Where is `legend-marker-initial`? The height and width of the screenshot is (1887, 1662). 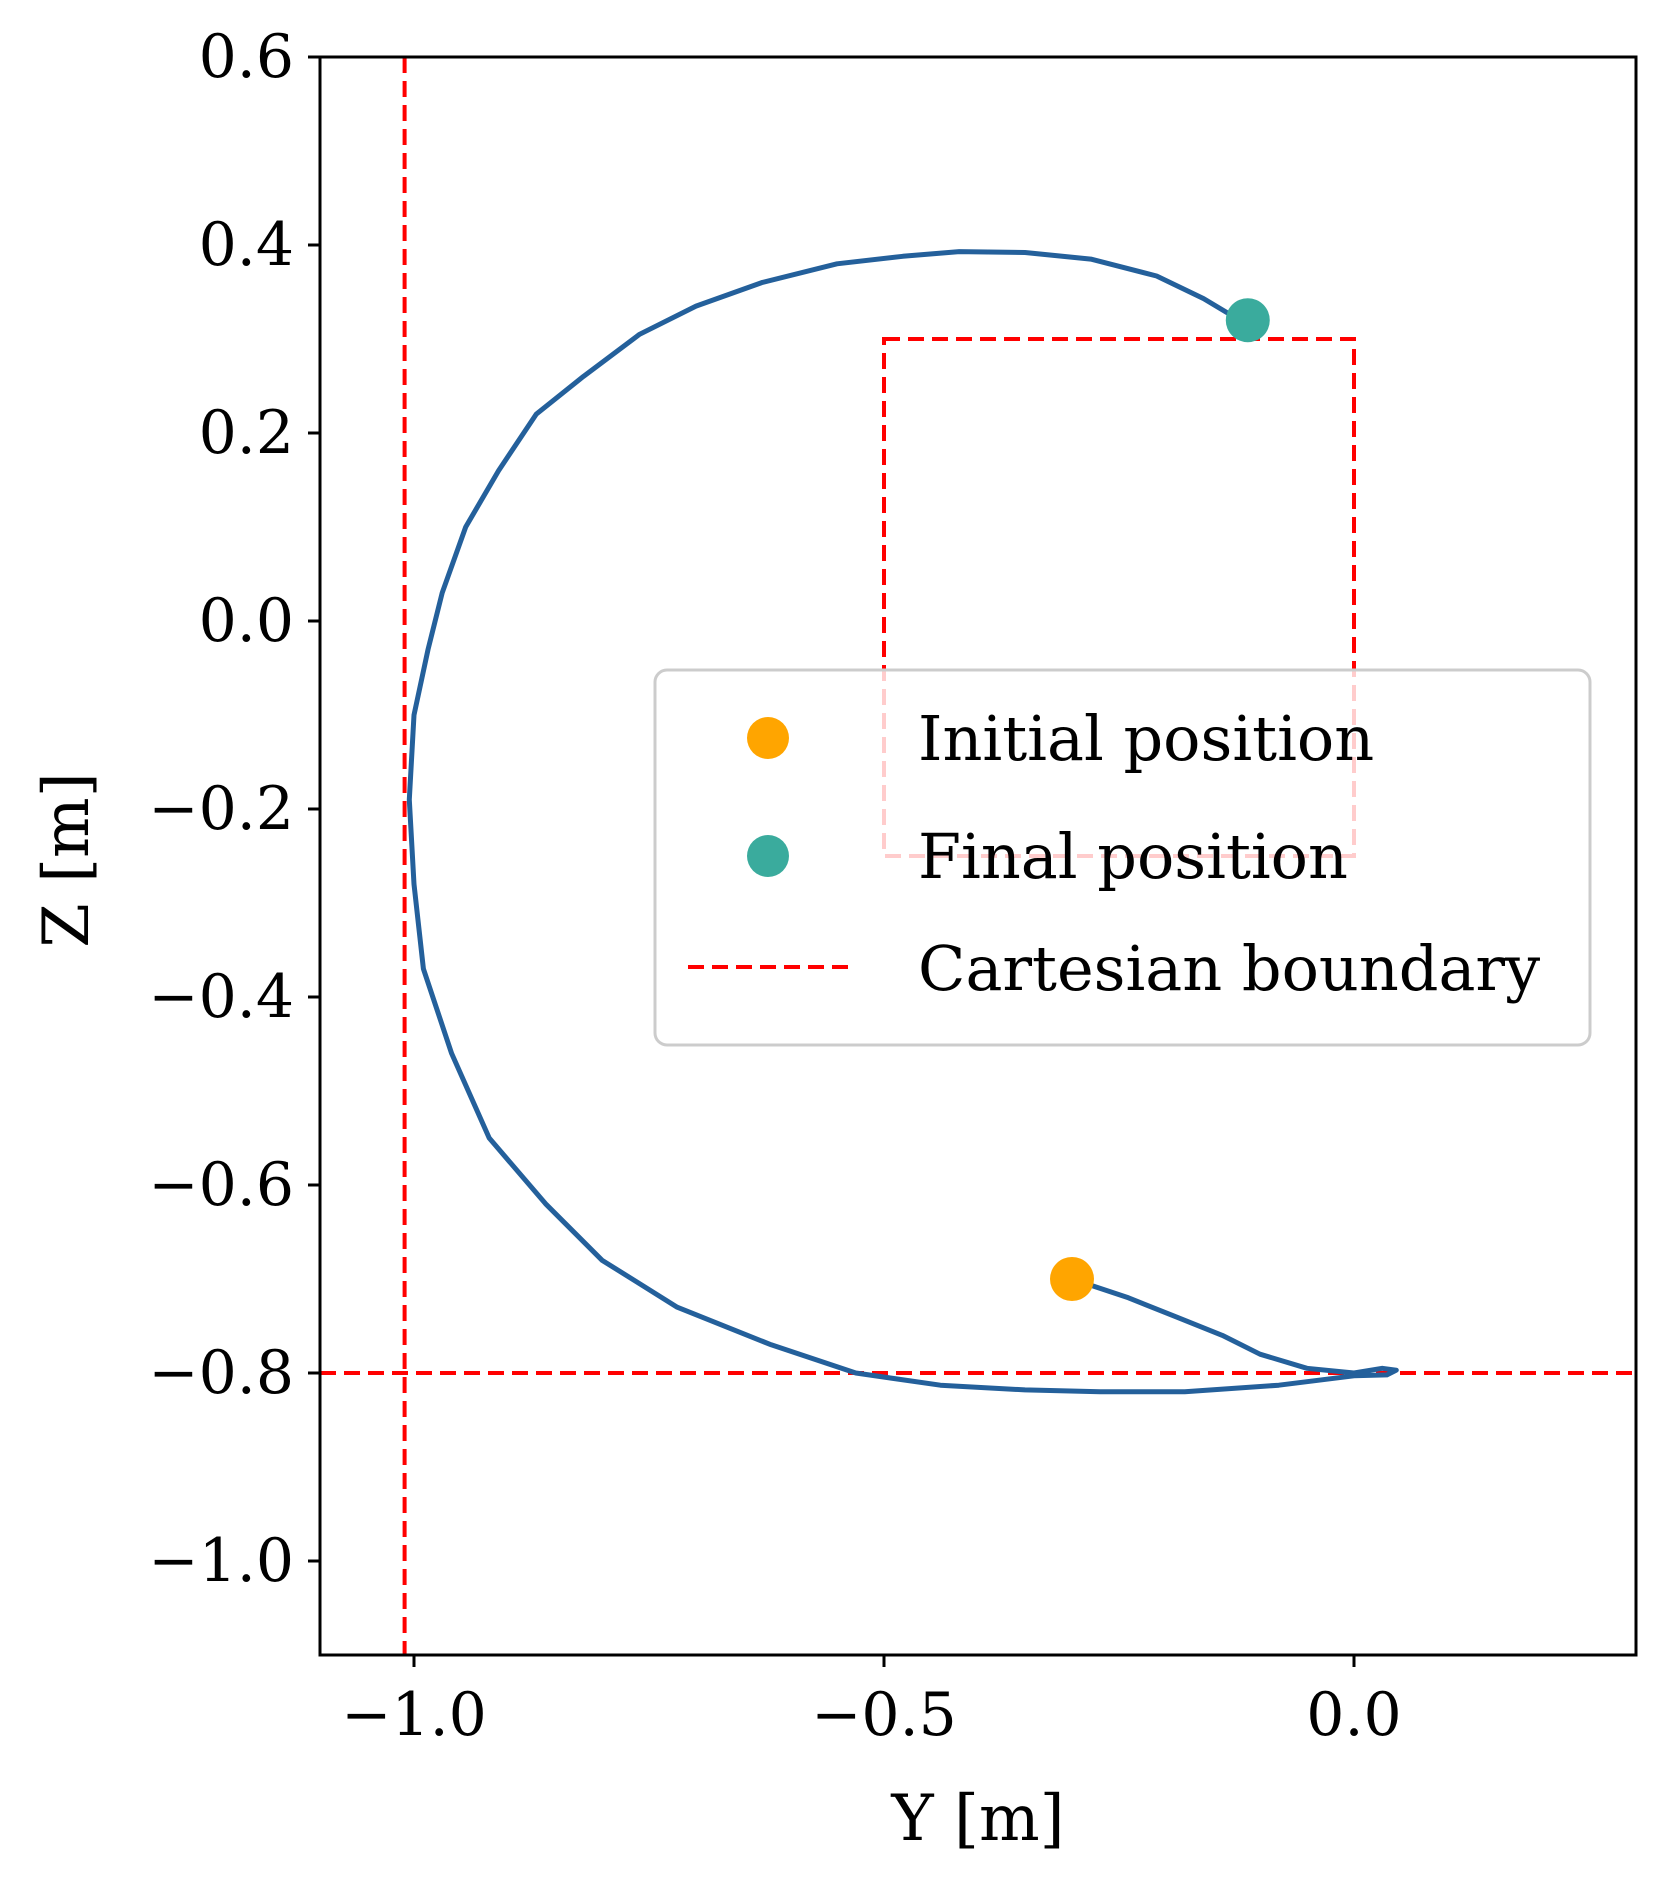 legend-marker-initial is located at coordinates (768, 738).